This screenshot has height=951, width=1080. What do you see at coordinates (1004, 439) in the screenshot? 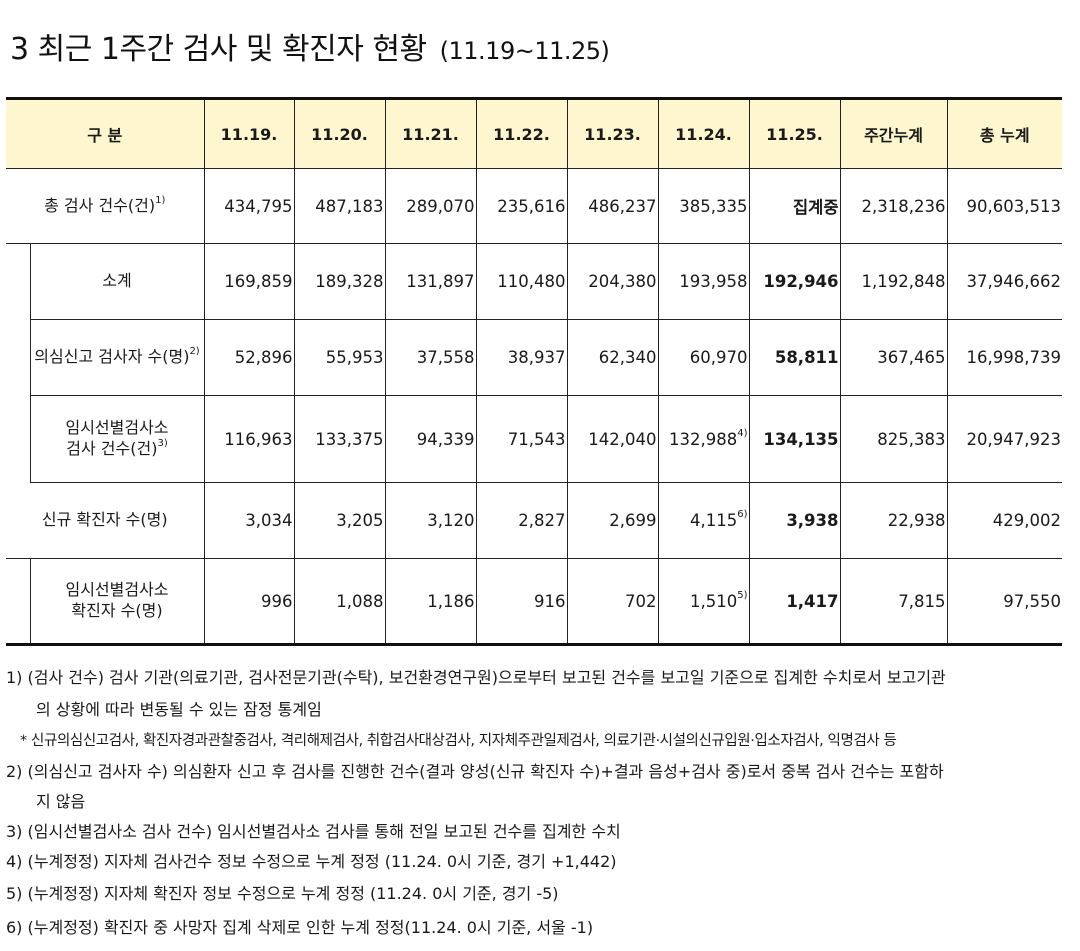
I see `table-cell: 20,947,923` at bounding box center [1004, 439].